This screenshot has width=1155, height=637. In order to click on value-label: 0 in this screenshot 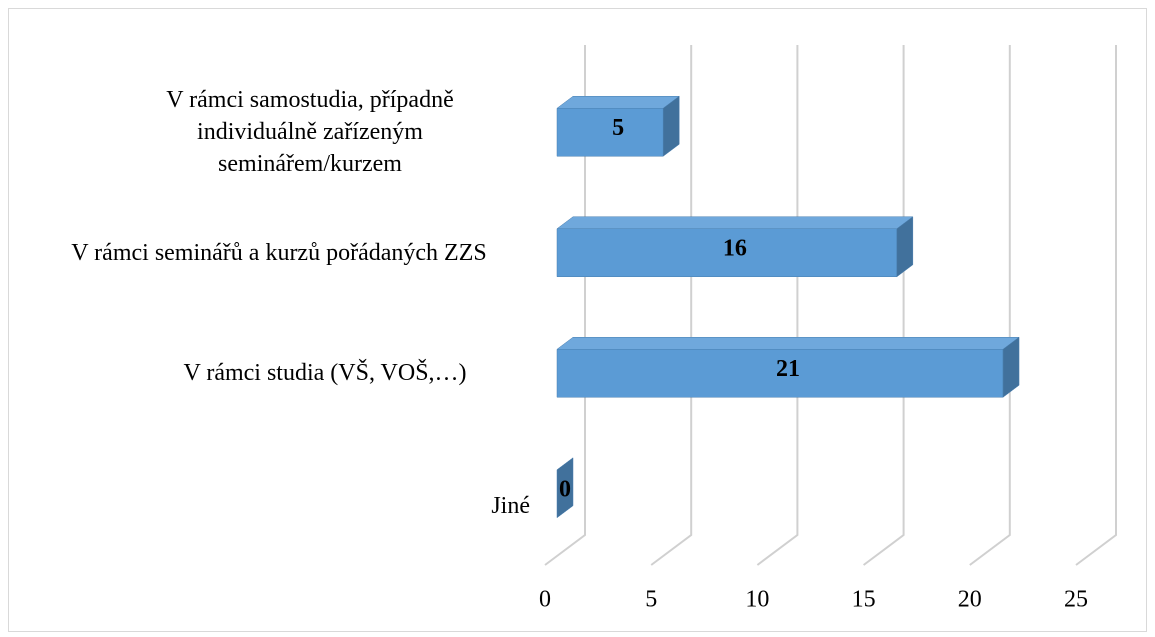, I will do `click(565, 489)`.